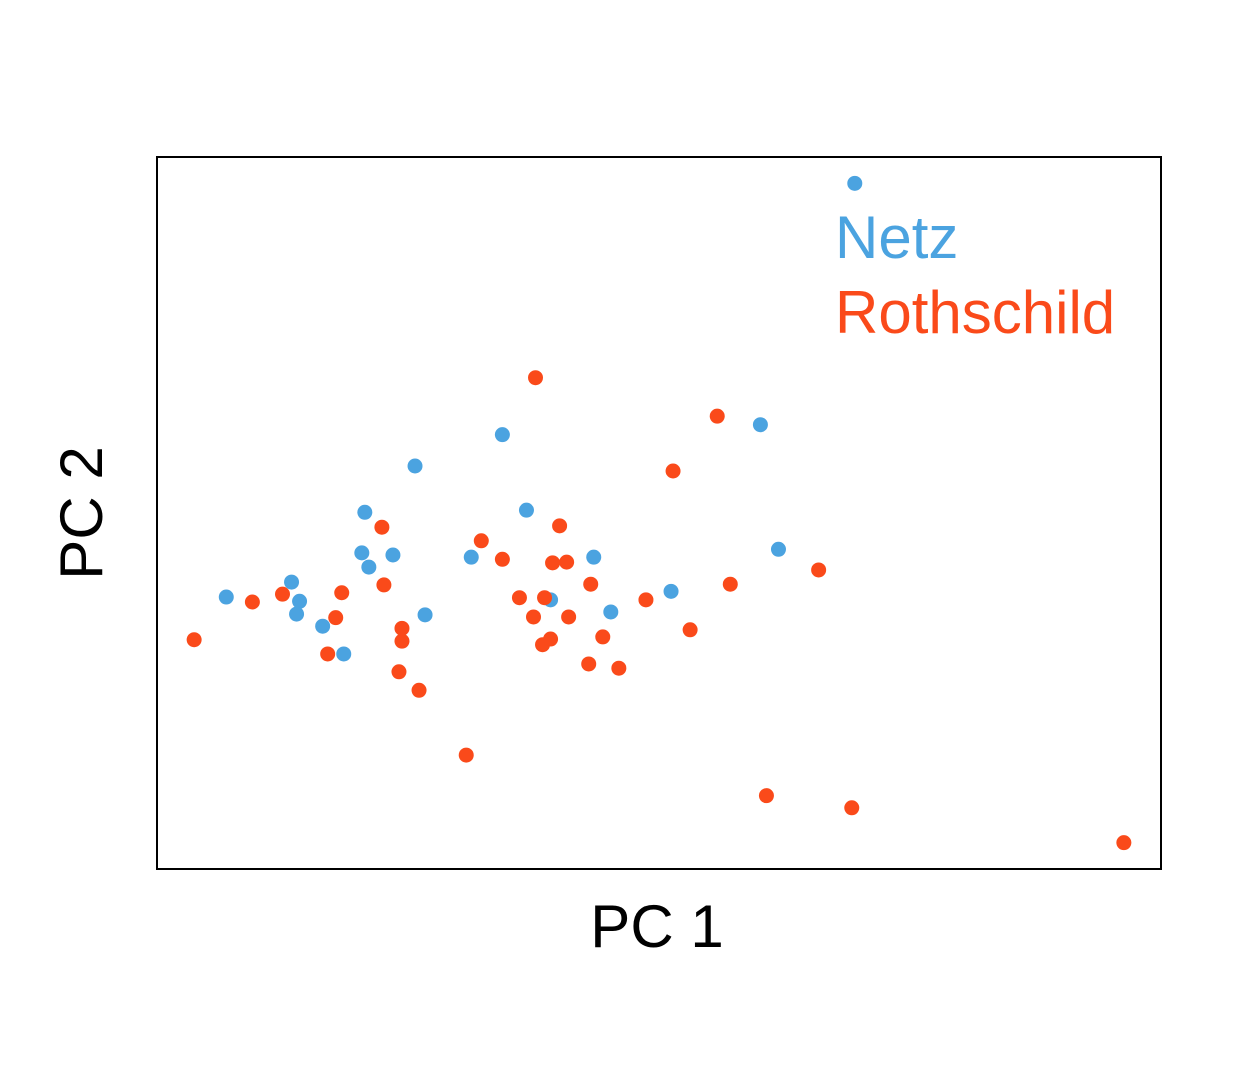  Describe the element at coordinates (656, 926) in the screenshot. I see `x-axis-label: PC 1` at that location.